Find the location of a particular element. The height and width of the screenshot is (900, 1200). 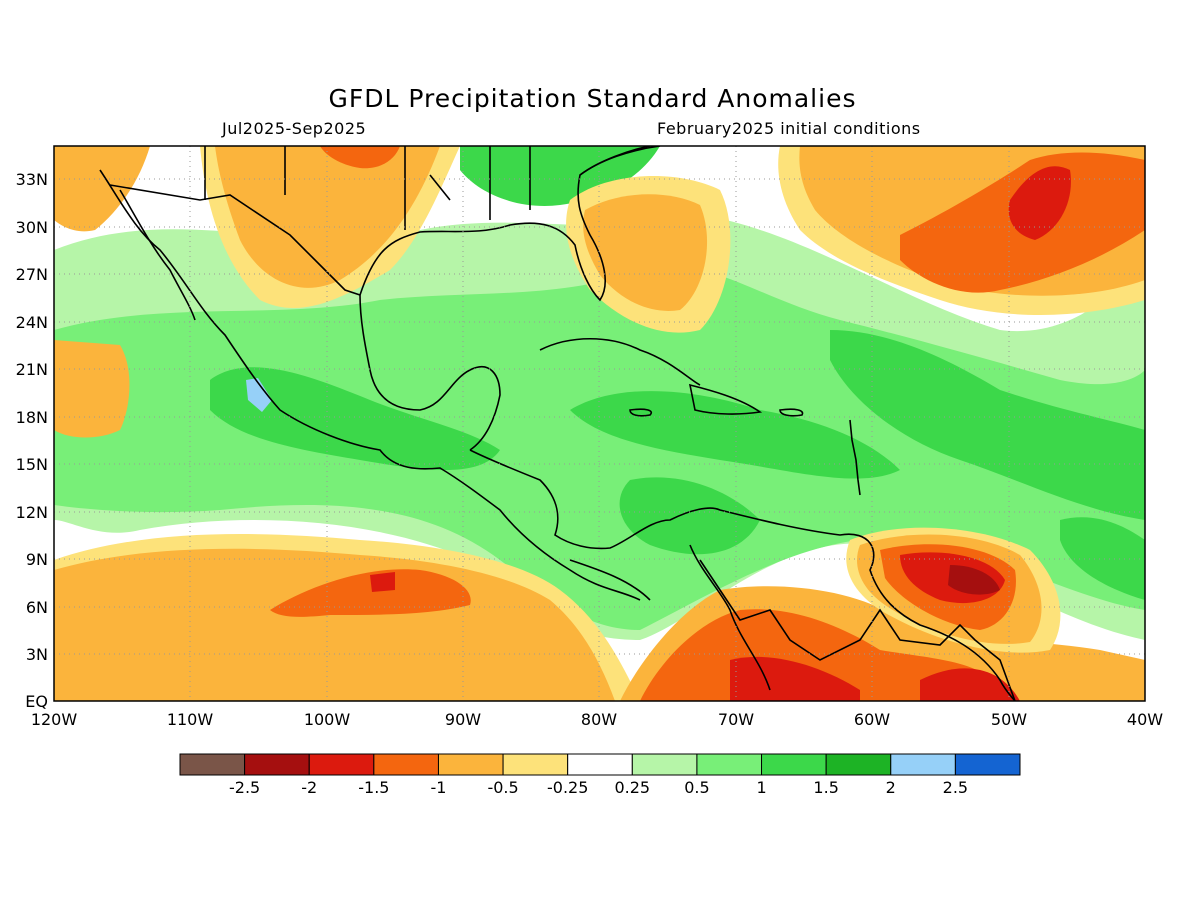

colorbar-tick-label: -0.25 is located at coordinates (567, 787).